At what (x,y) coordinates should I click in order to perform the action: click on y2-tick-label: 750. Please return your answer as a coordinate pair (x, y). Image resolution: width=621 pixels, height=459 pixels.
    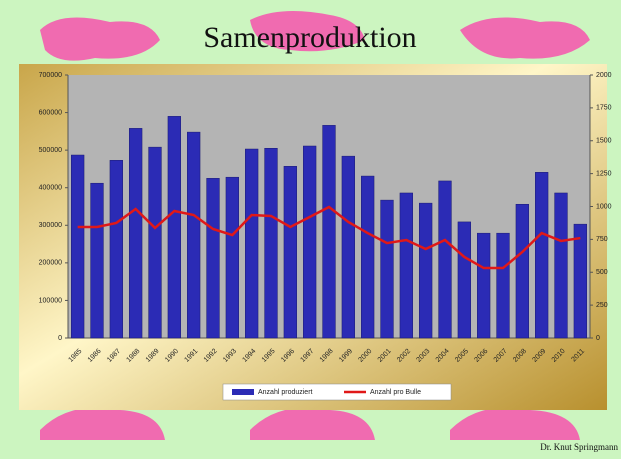
    Looking at the image, I should click on (602, 239).